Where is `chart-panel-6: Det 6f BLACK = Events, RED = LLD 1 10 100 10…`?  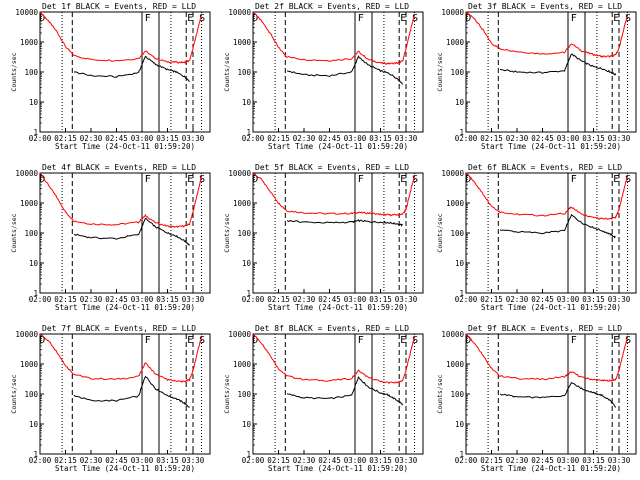 chart-panel-6: Det 6f BLACK = Events, RED = LLD 1 10 100 10… is located at coordinates (536, 237).